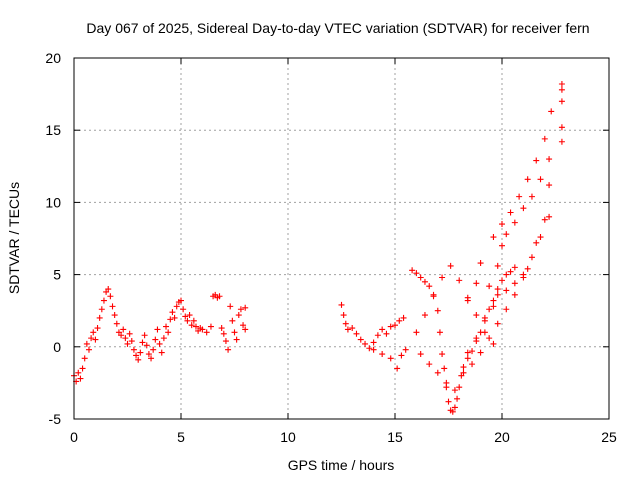 Image resolution: width=640 pixels, height=480 pixels. Describe the element at coordinates (55, 419) in the screenshot. I see `y-tick-label: -5` at that location.